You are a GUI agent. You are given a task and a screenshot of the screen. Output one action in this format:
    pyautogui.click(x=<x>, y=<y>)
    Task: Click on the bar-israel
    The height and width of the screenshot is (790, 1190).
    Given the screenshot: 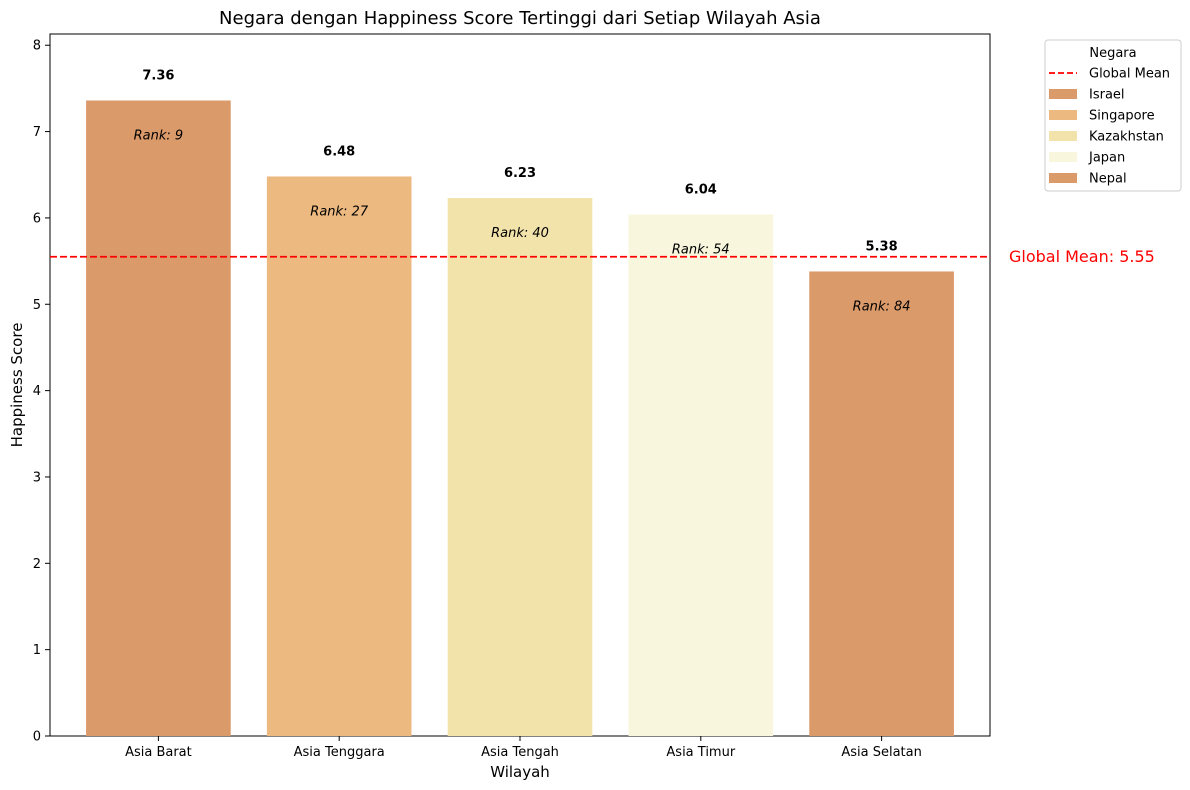 What is the action you would take?
    pyautogui.click(x=158, y=418)
    